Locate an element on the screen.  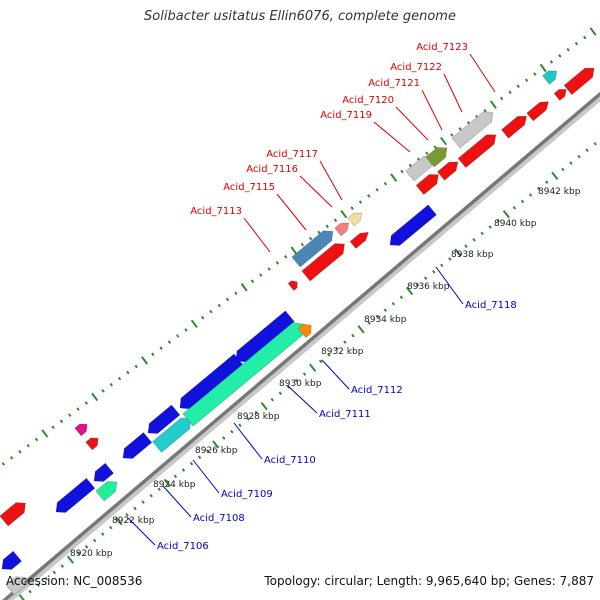
gene-block-yellow is located at coordinates (356, 218).